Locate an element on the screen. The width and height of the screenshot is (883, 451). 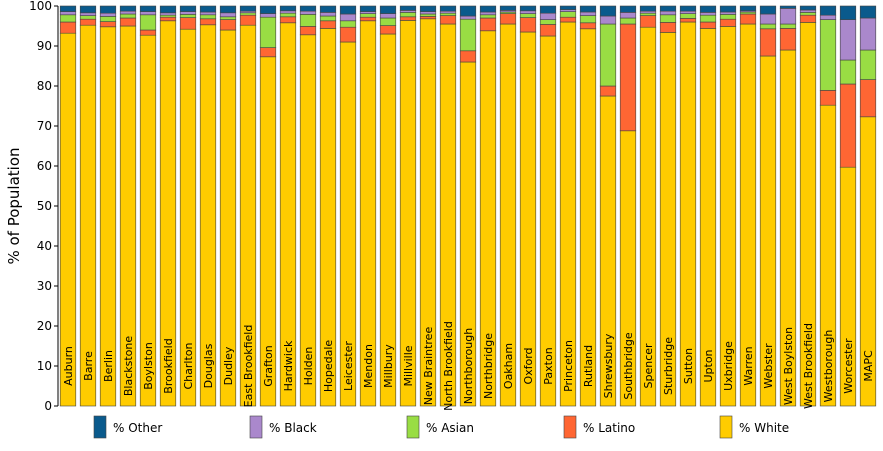
category-label: Boylston is located at coordinates (148, 366).